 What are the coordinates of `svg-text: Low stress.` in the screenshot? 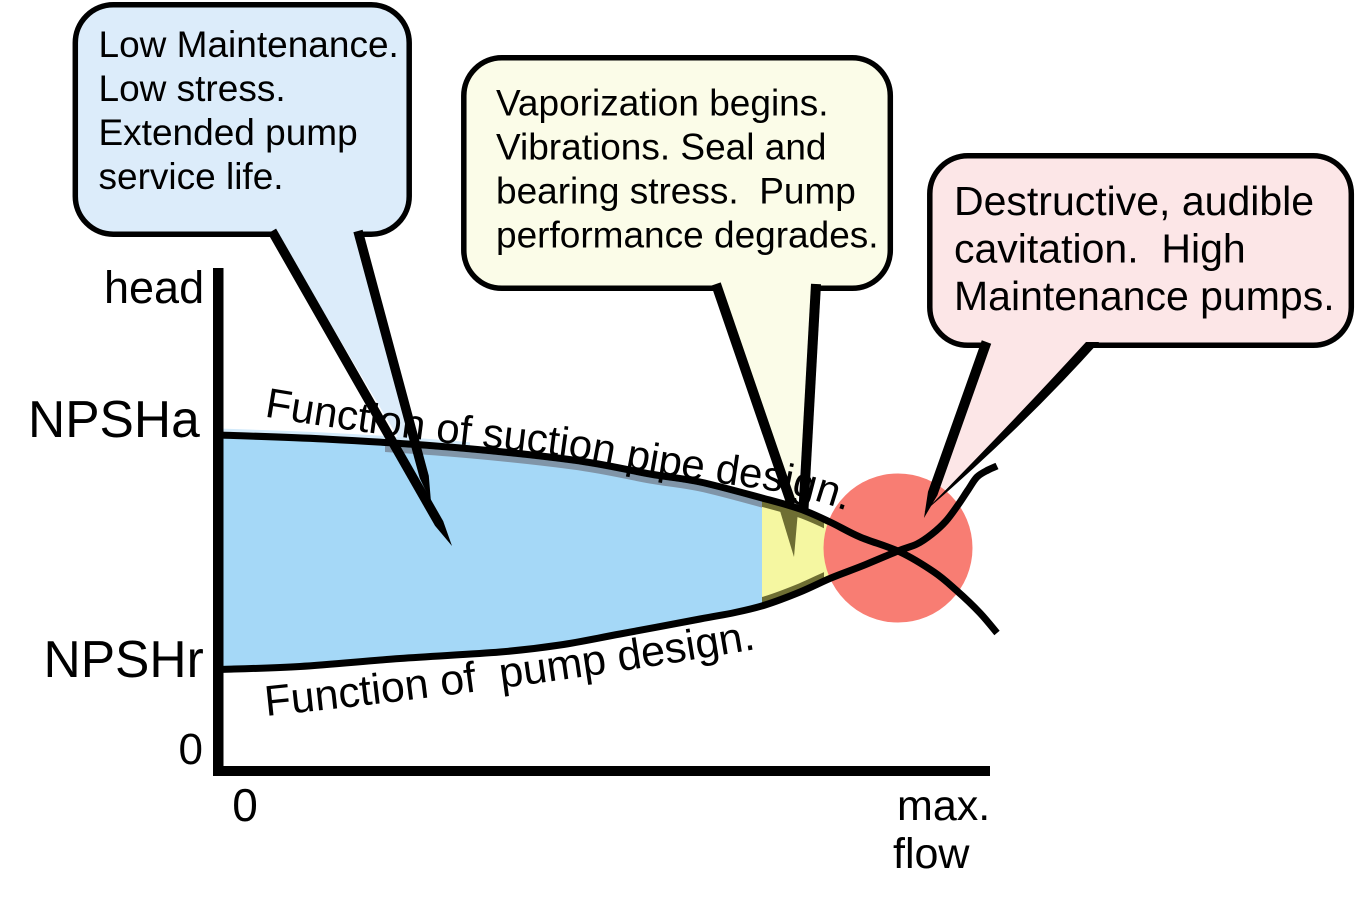 It's located at (192, 88).